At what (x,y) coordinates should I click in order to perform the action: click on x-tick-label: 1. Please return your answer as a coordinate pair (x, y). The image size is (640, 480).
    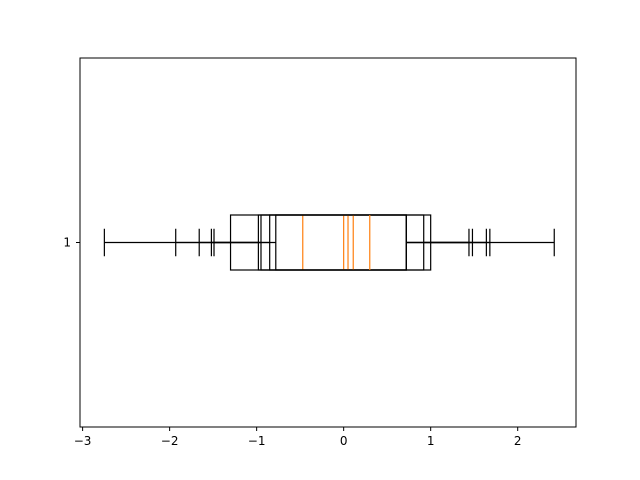
    Looking at the image, I should click on (431, 441).